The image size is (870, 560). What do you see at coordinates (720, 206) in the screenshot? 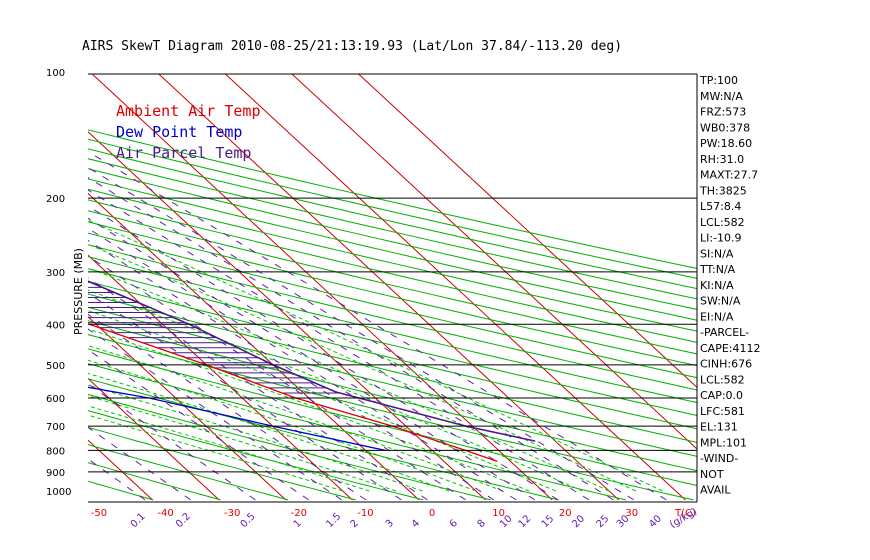
I see `side-panel-item: L57:8.4` at bounding box center [720, 206].